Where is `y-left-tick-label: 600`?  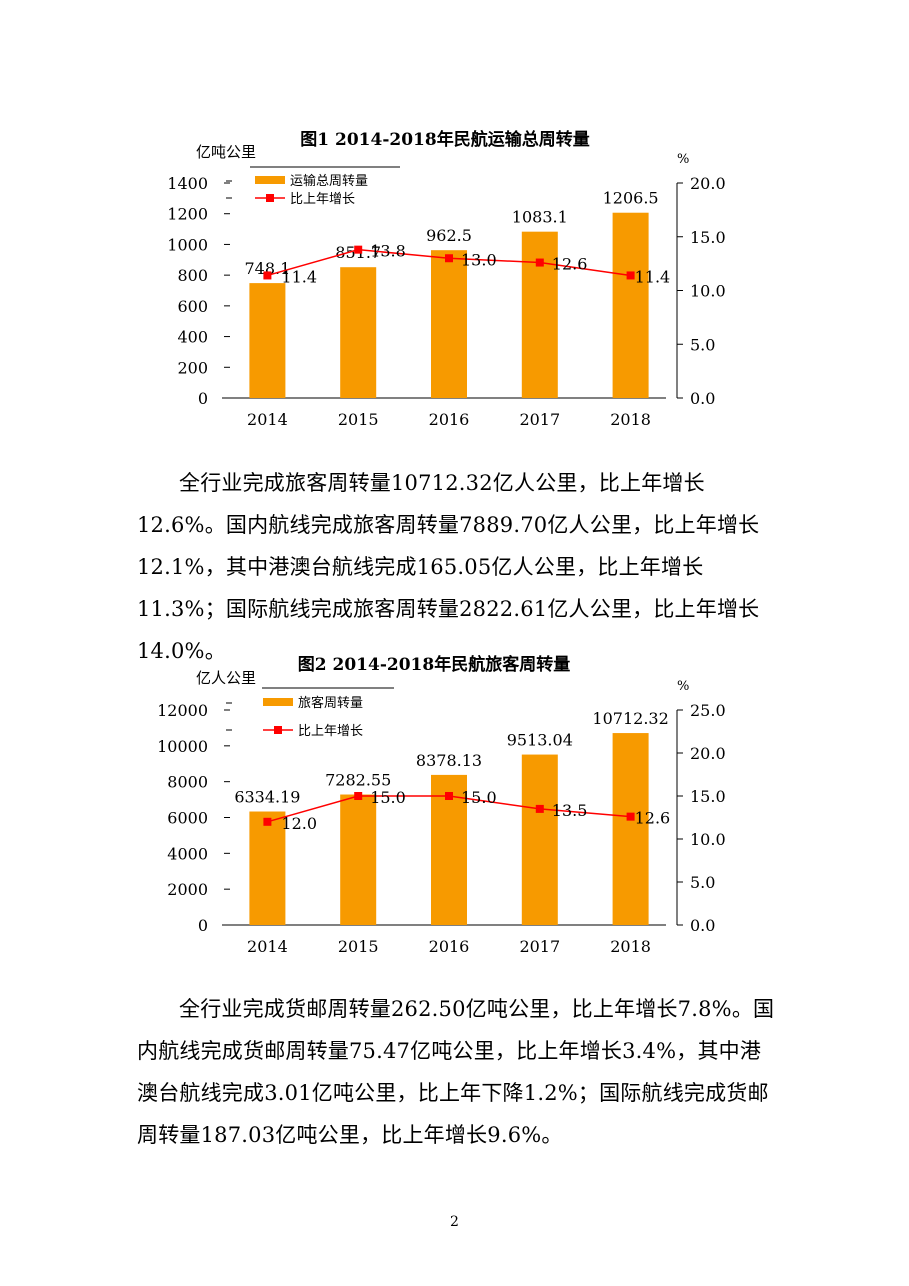
y-left-tick-label: 600 is located at coordinates (192, 306).